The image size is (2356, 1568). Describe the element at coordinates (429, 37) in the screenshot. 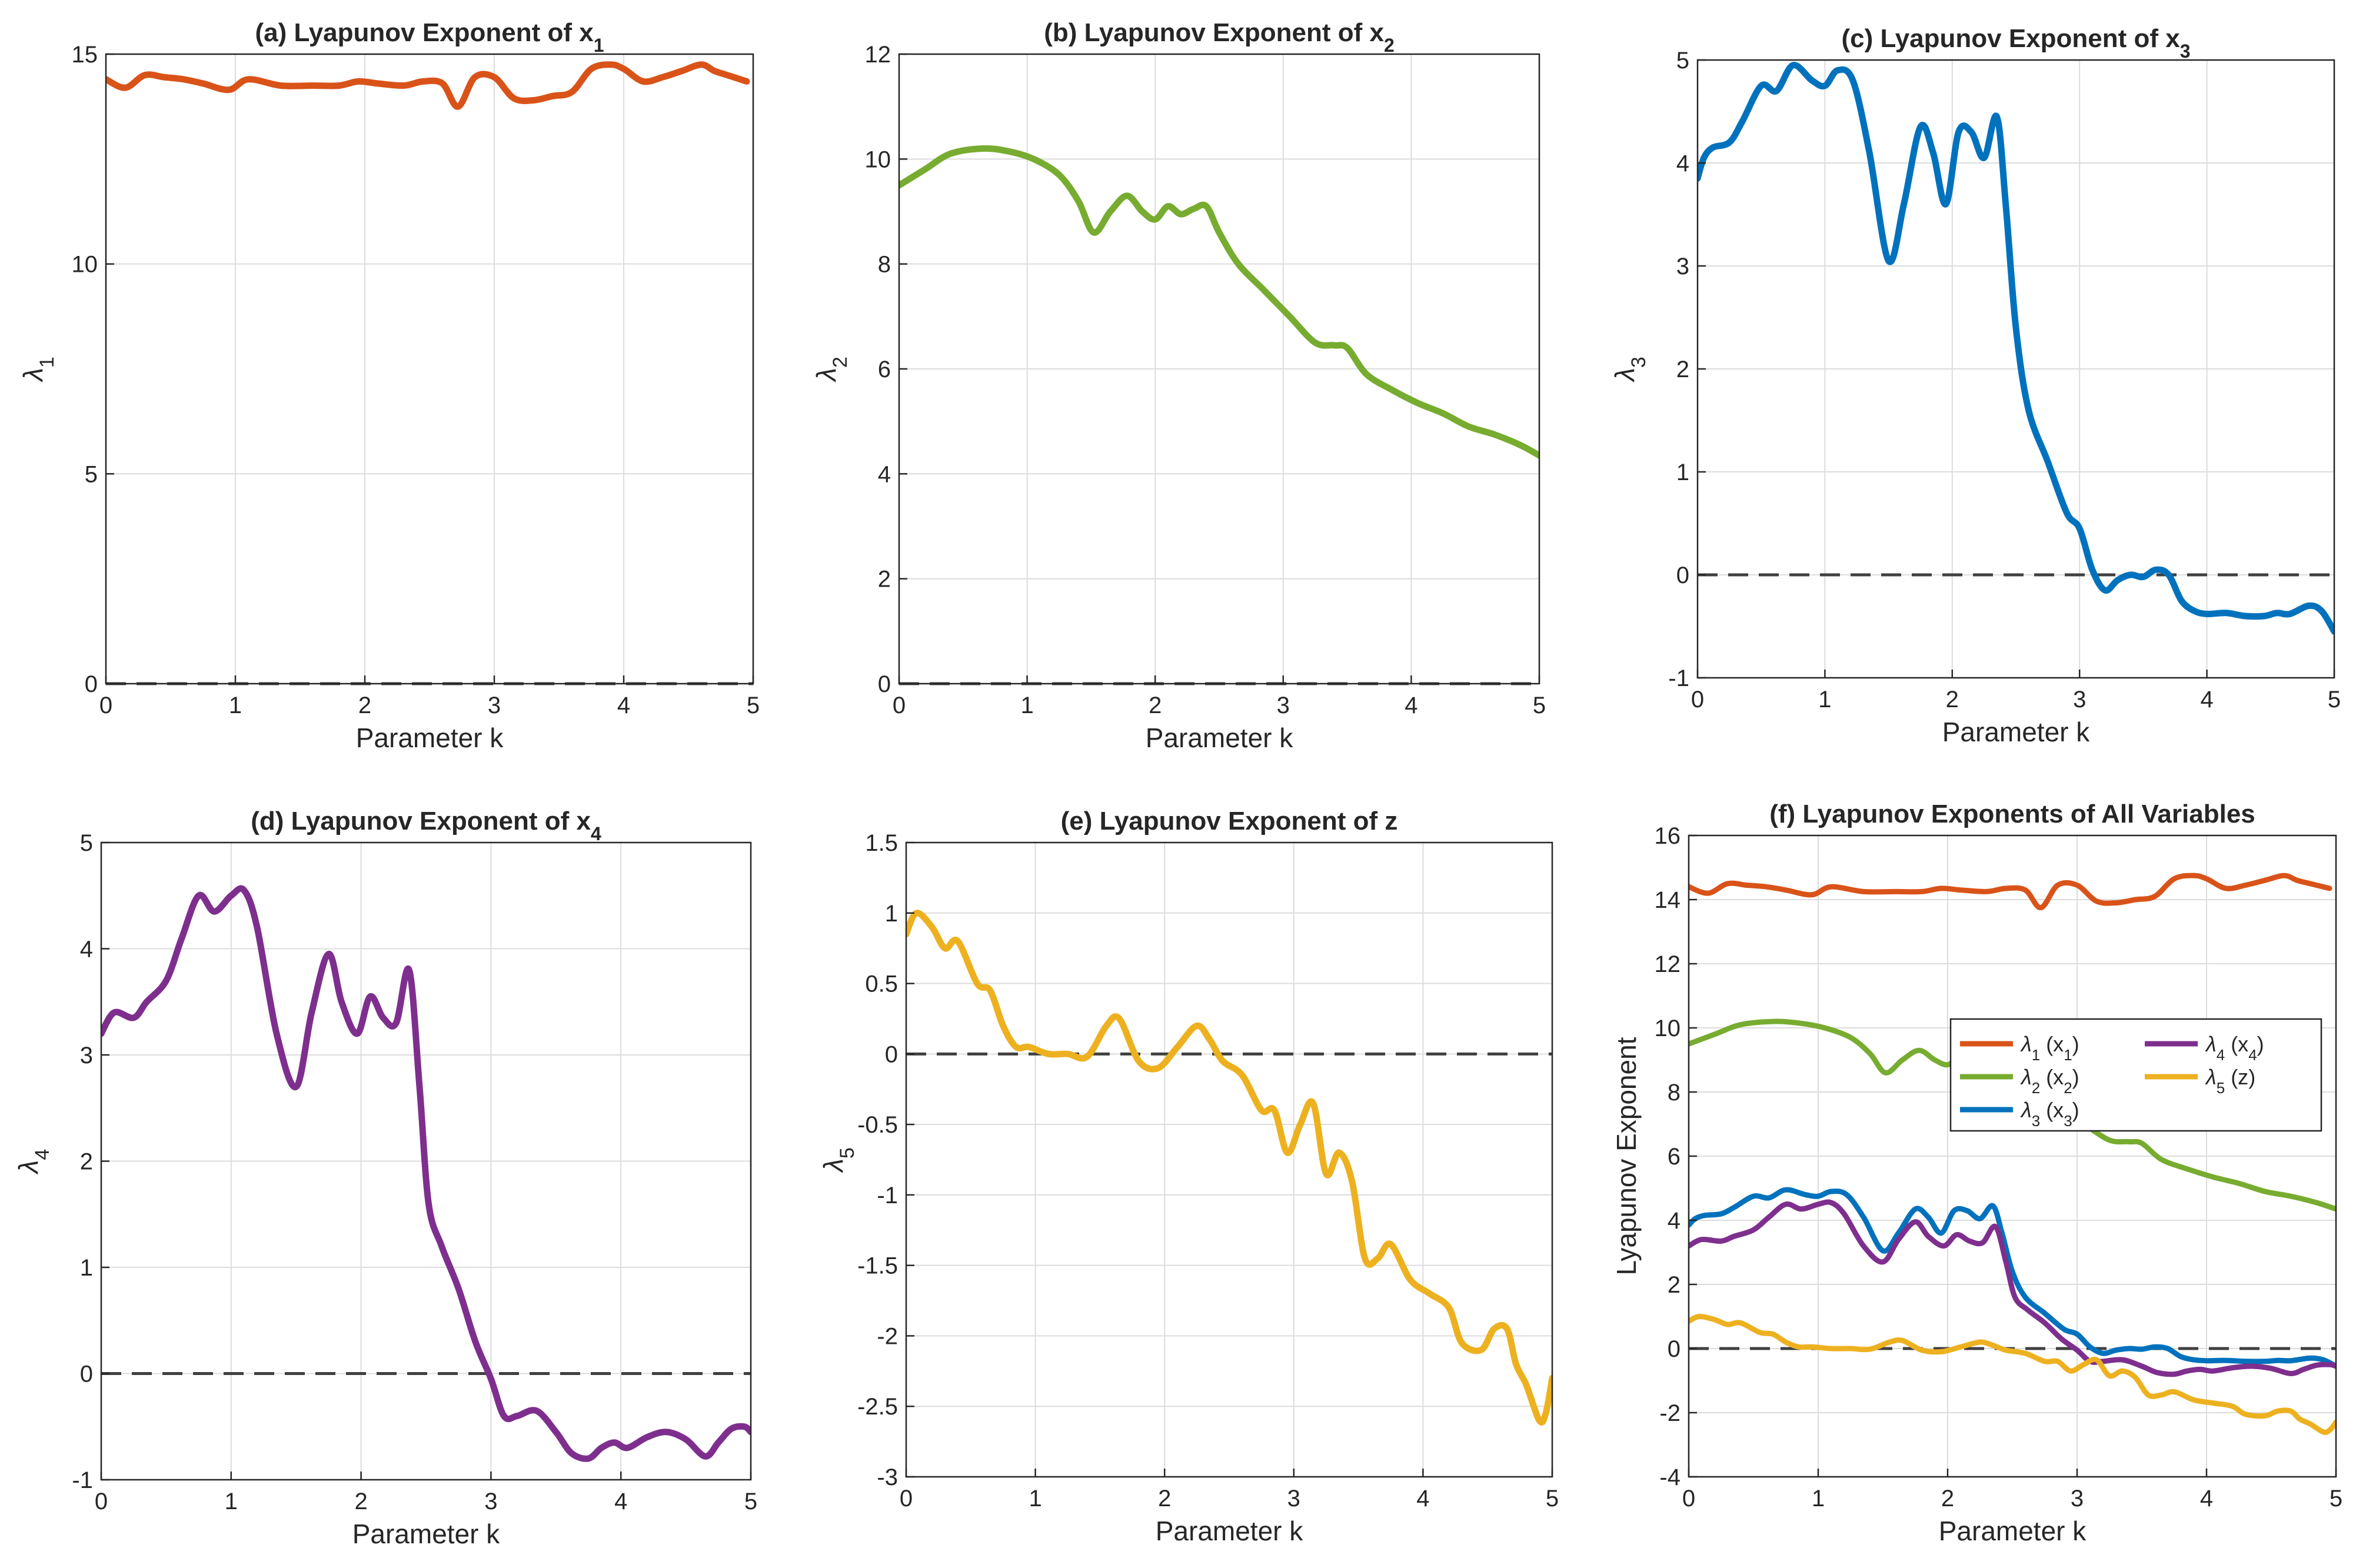

I see `panel-title: (a) Lyapunov Exponent of x1` at that location.